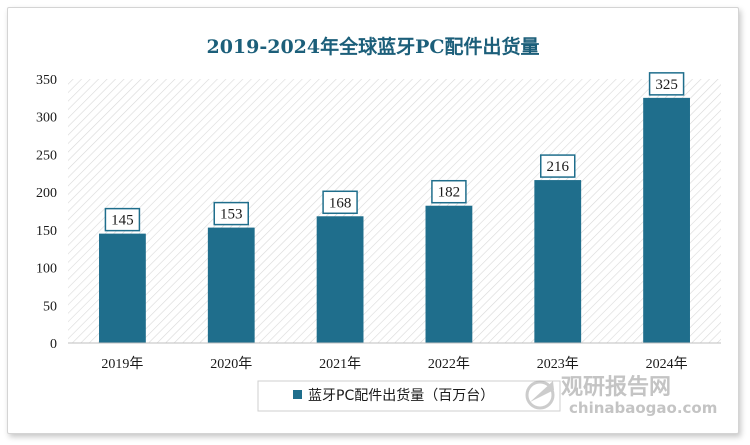 Image resolution: width=750 pixels, height=445 pixels. What do you see at coordinates (340, 364) in the screenshot?
I see `x-tick-label: 2021年` at bounding box center [340, 364].